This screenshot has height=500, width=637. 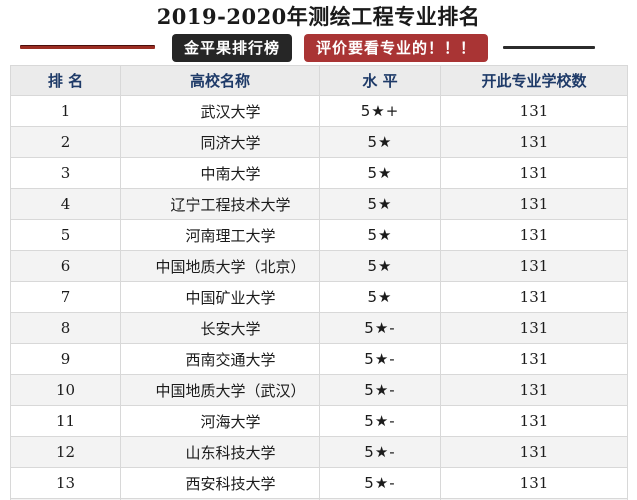 What do you see at coordinates (319, 499) in the screenshot?
I see `table-row: 14 中国矿业大学（北京） 4★ 131` at bounding box center [319, 499].